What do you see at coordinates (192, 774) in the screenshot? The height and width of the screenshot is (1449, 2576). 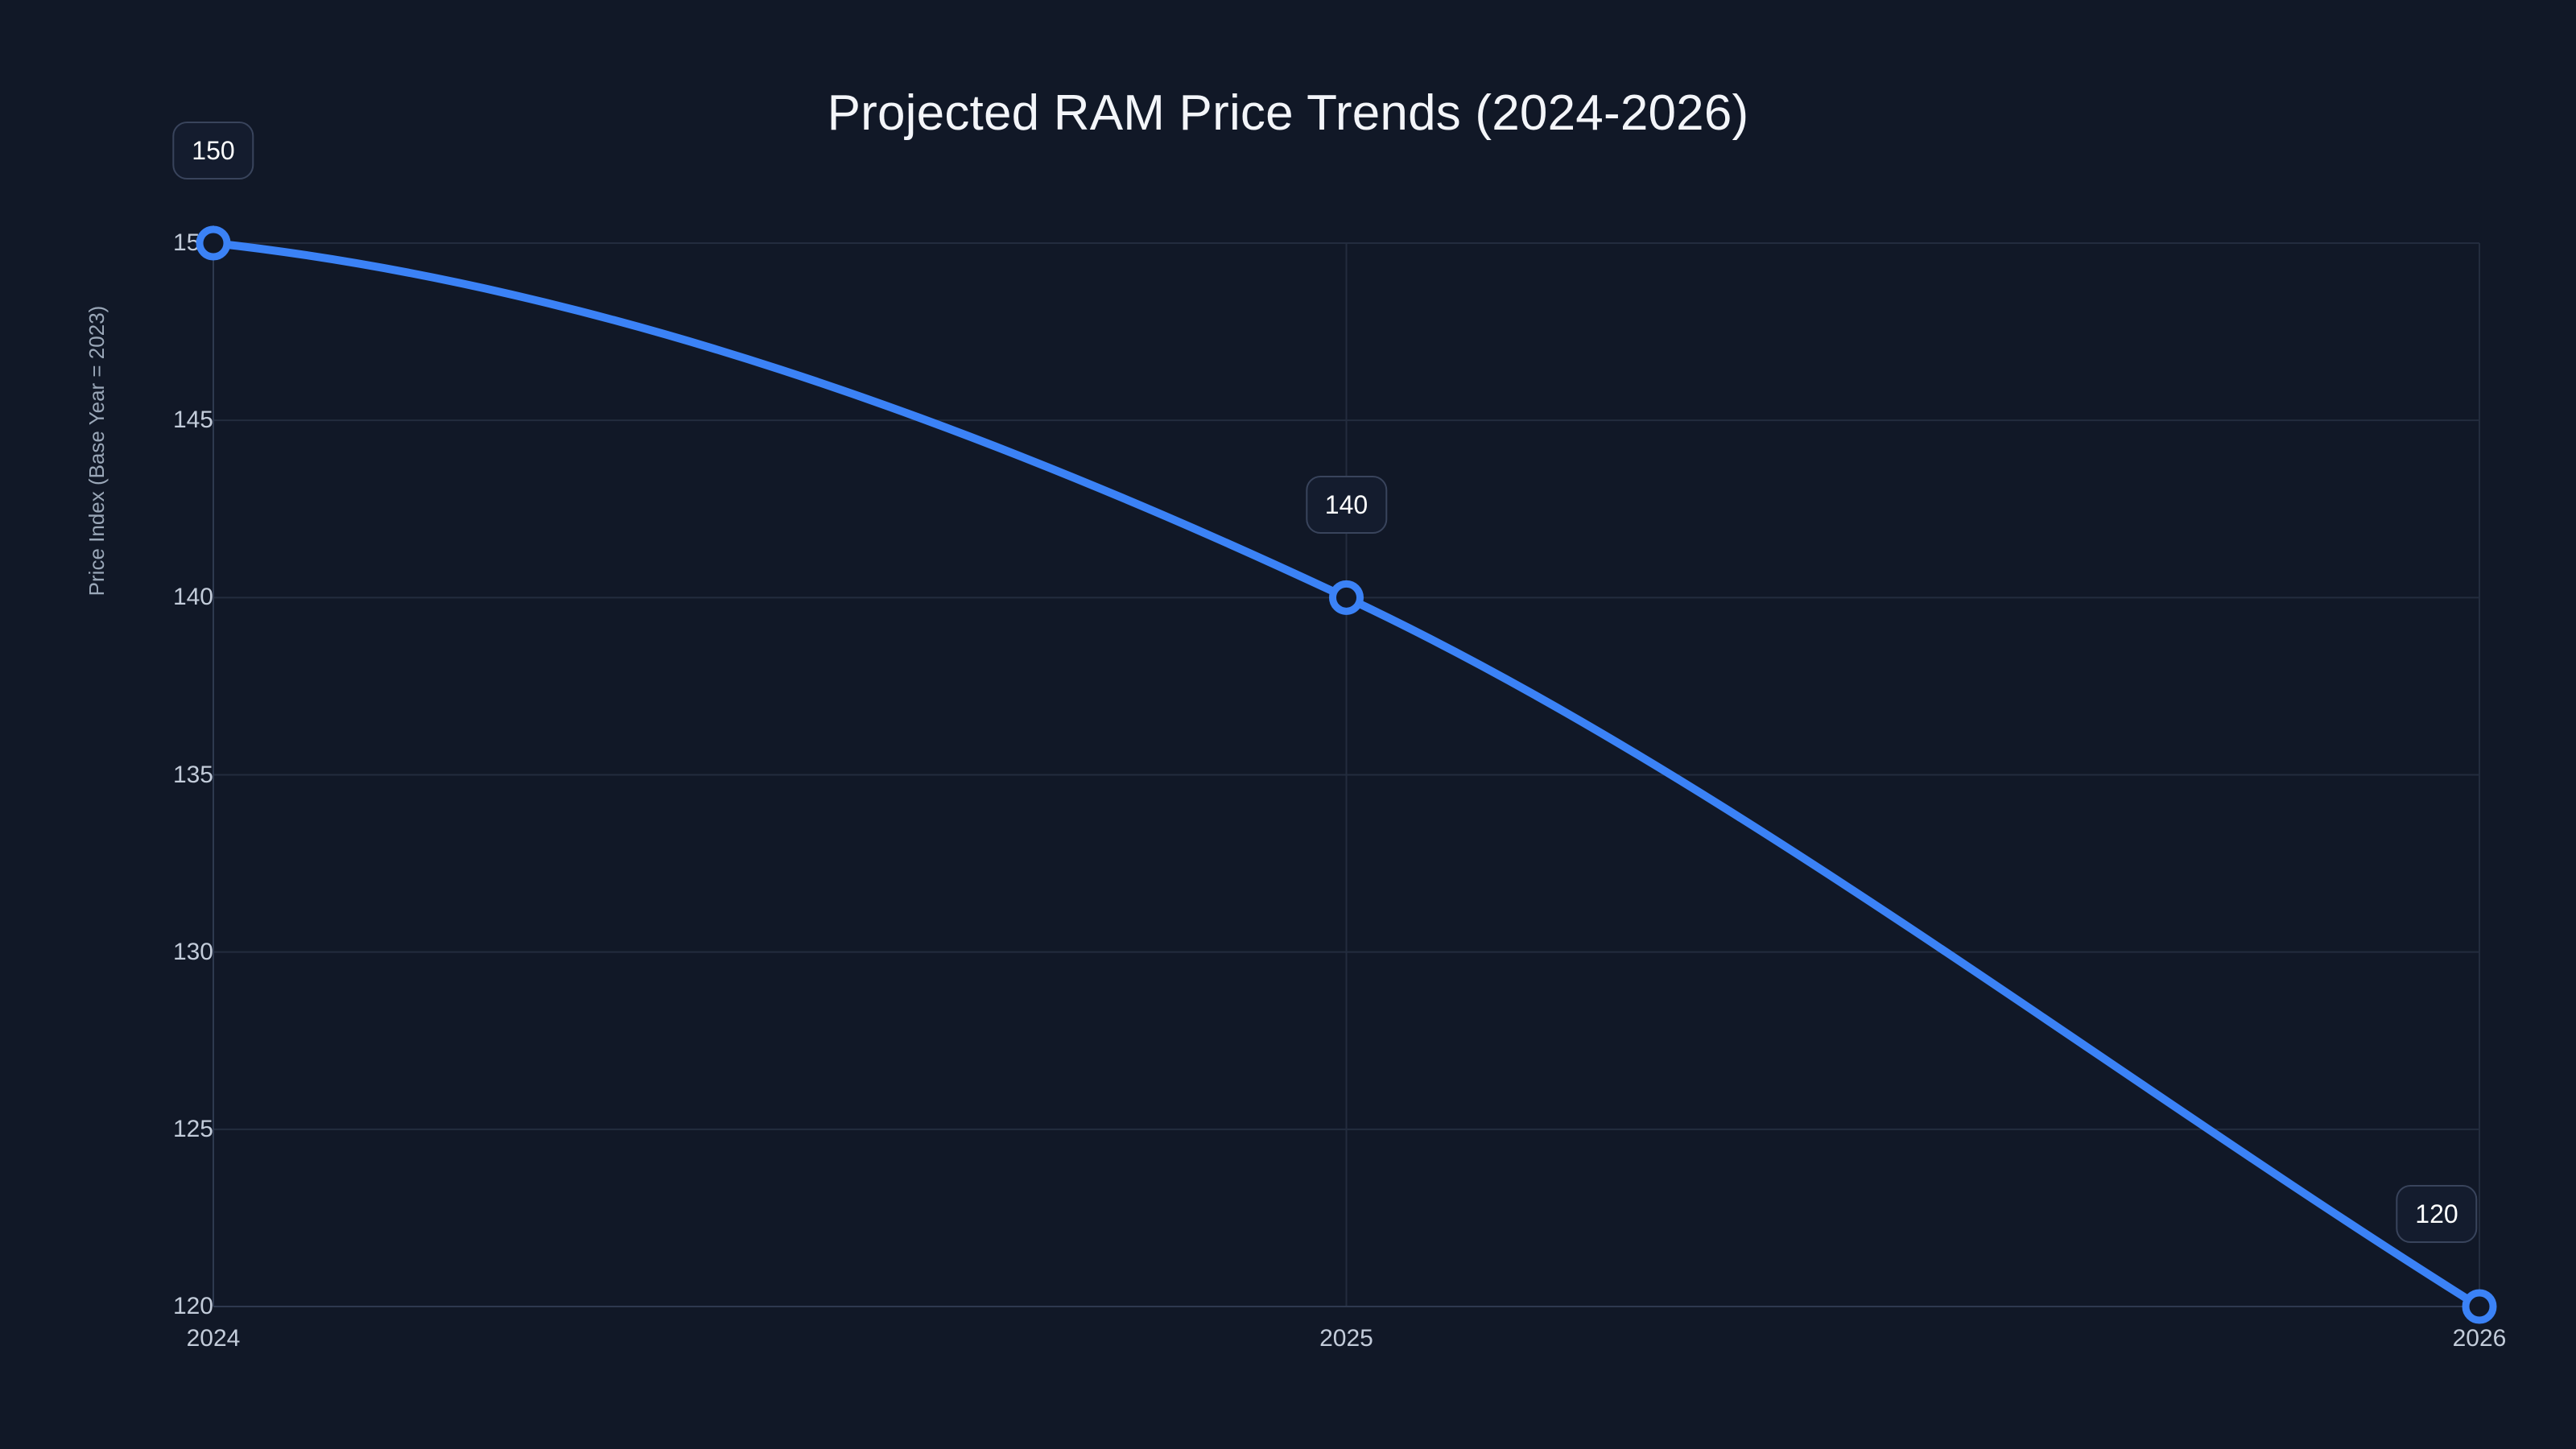 I see `y-axis-tick-label: 135` at bounding box center [192, 774].